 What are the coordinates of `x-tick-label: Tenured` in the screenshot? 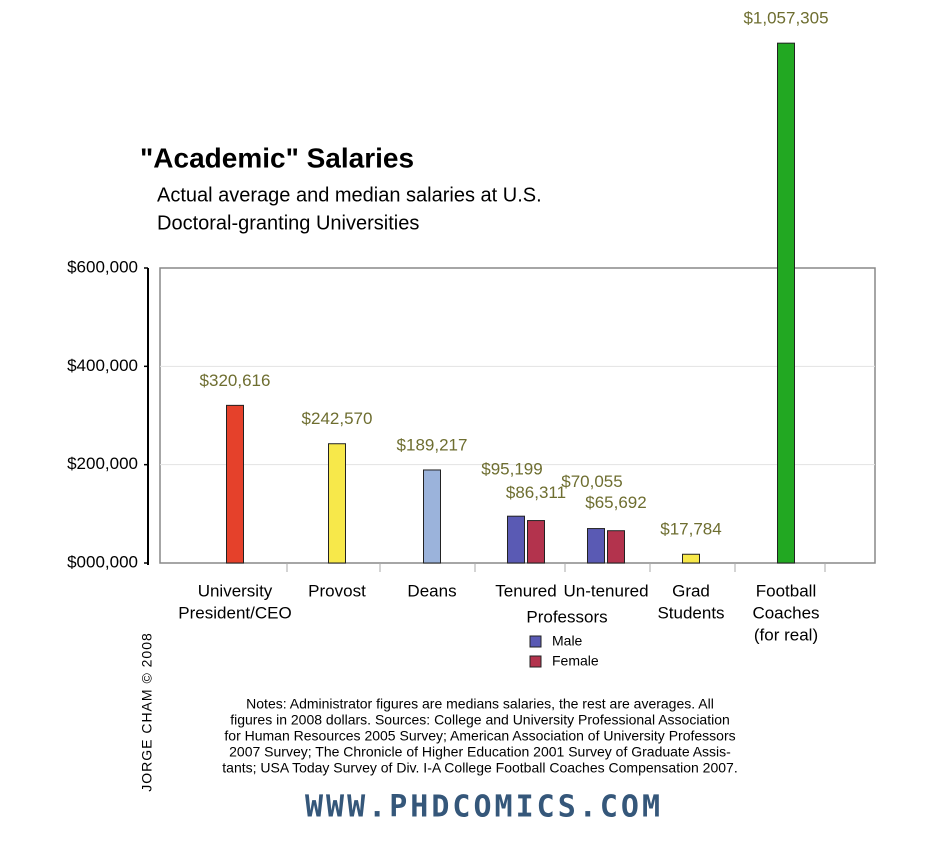 It's located at (525, 590).